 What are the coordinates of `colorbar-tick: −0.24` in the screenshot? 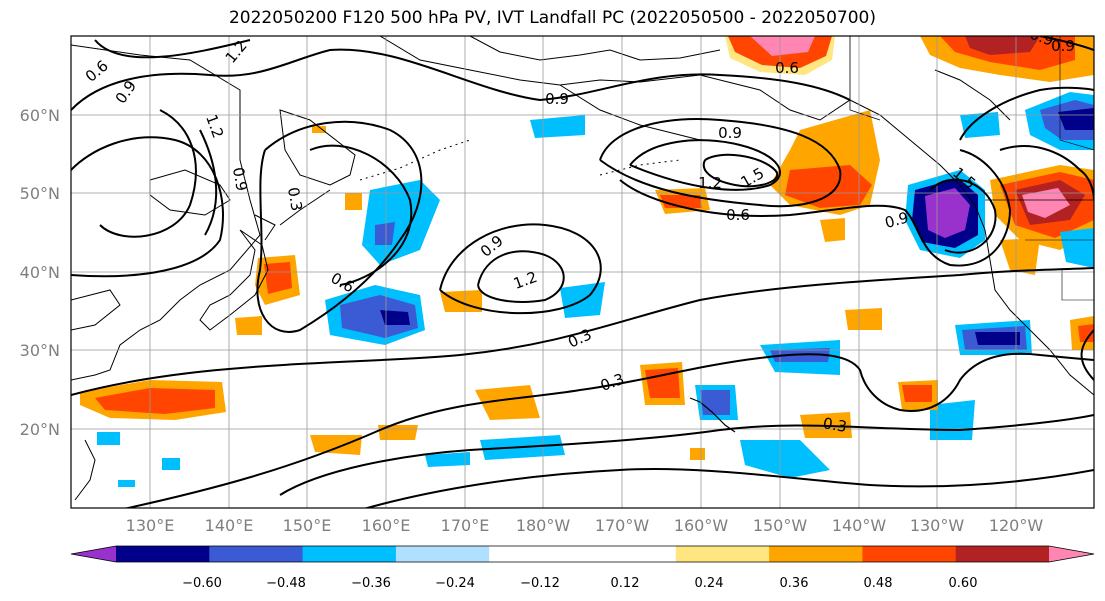 It's located at (455, 583).